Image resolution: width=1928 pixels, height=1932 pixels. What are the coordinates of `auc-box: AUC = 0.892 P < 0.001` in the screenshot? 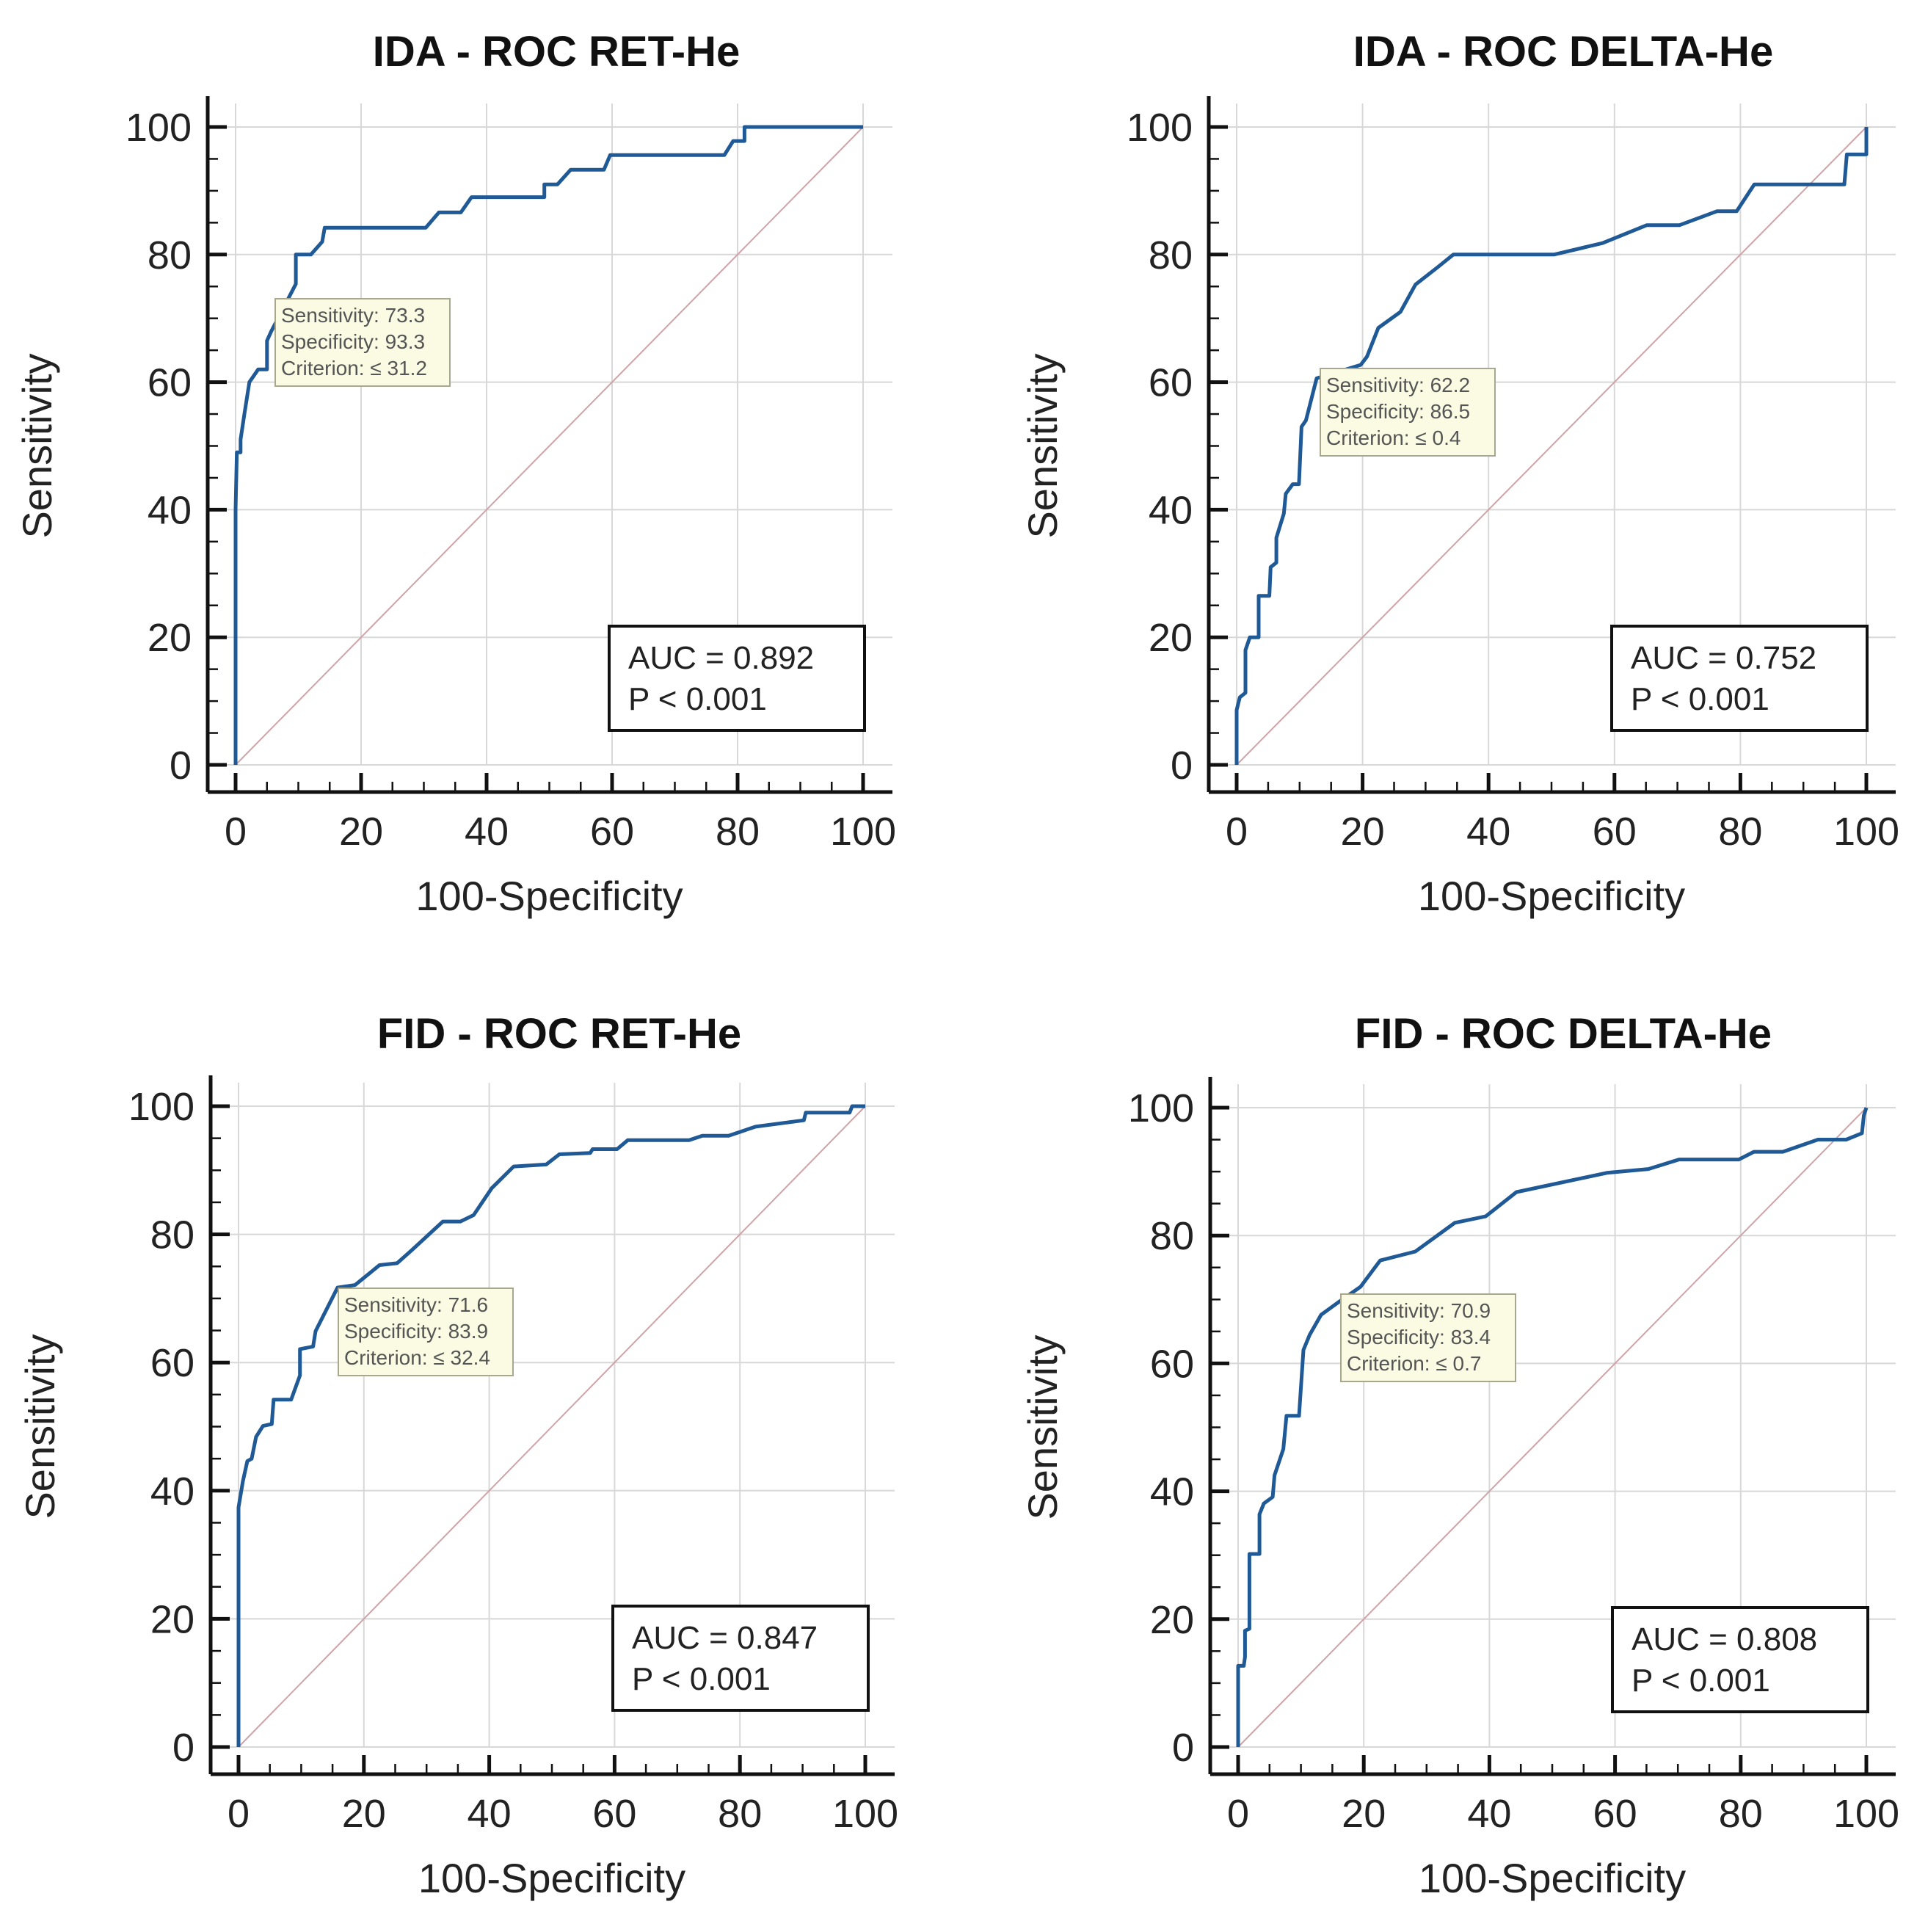 It's located at (737, 678).